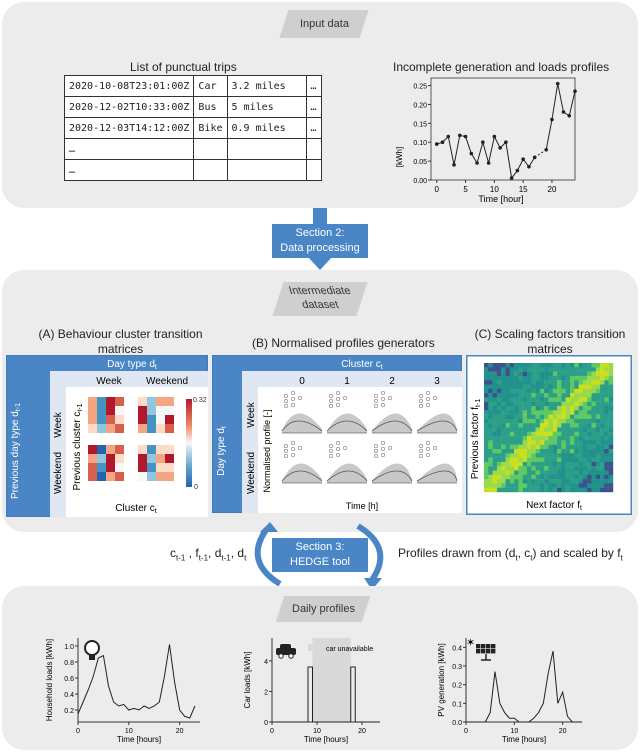 Image resolution: width=640 pixels, height=752 pixels. I want to click on x-tick-label: 20, so click(180, 731).